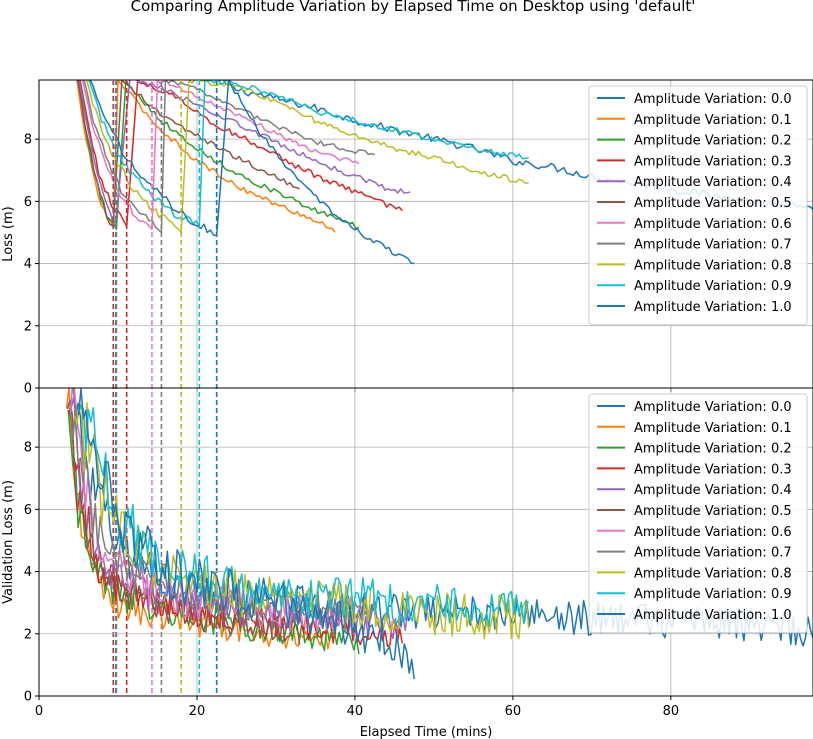 This screenshot has height=739, width=813. What do you see at coordinates (8, 233) in the screenshot?
I see `y-axis-label: Loss (m)` at bounding box center [8, 233].